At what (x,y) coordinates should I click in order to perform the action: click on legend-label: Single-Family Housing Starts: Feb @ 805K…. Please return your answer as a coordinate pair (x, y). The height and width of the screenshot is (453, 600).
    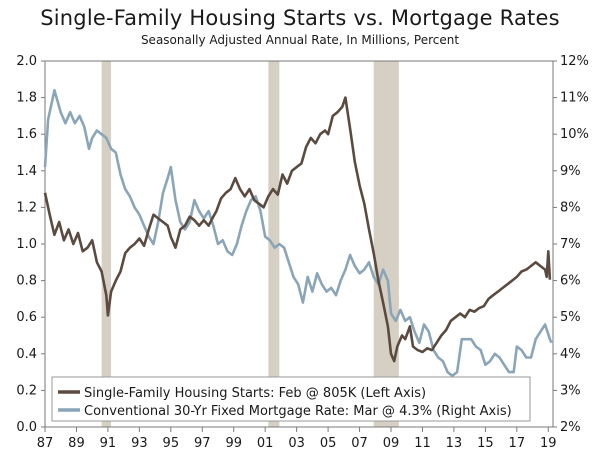
    Looking at the image, I should click on (255, 393).